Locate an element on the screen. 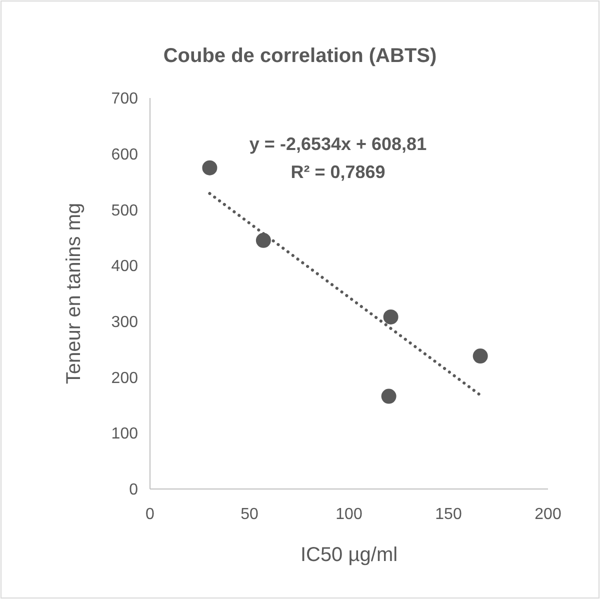 Image resolution: width=600 pixels, height=599 pixels. chart-title: Coube de correlation (ABTS) is located at coordinates (300, 56).